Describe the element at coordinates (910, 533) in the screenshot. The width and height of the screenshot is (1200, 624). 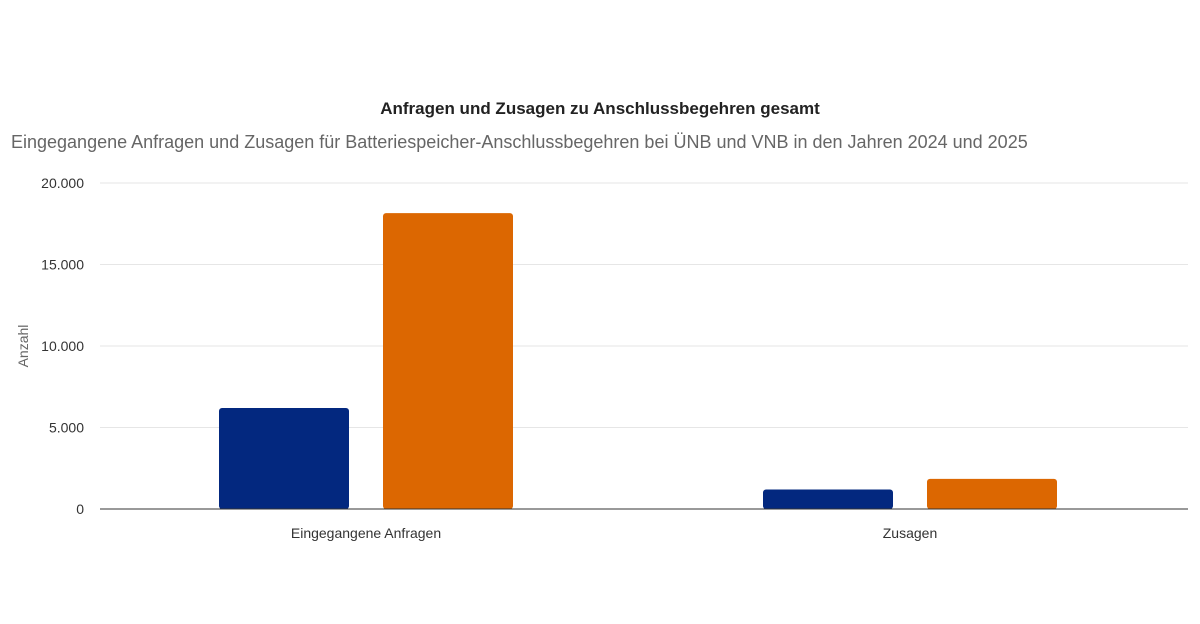
I see `x-tick-label: Zusagen` at that location.